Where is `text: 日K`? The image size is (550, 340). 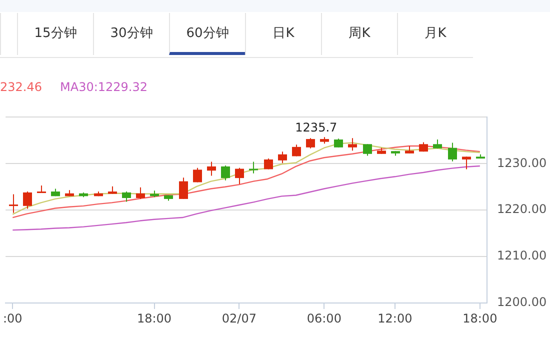
text: 日K is located at coordinates (283, 34).